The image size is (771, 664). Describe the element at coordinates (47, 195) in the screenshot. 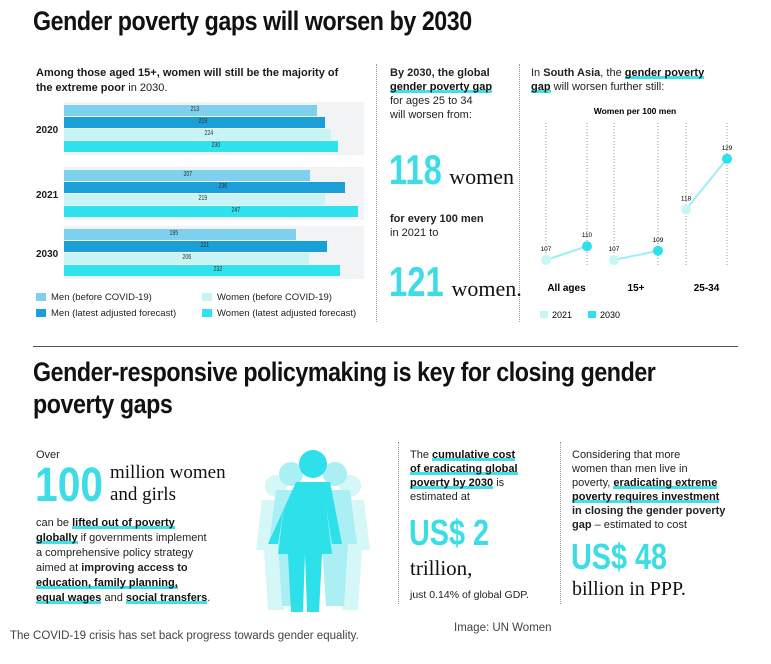

I see `category-label: 2021` at that location.